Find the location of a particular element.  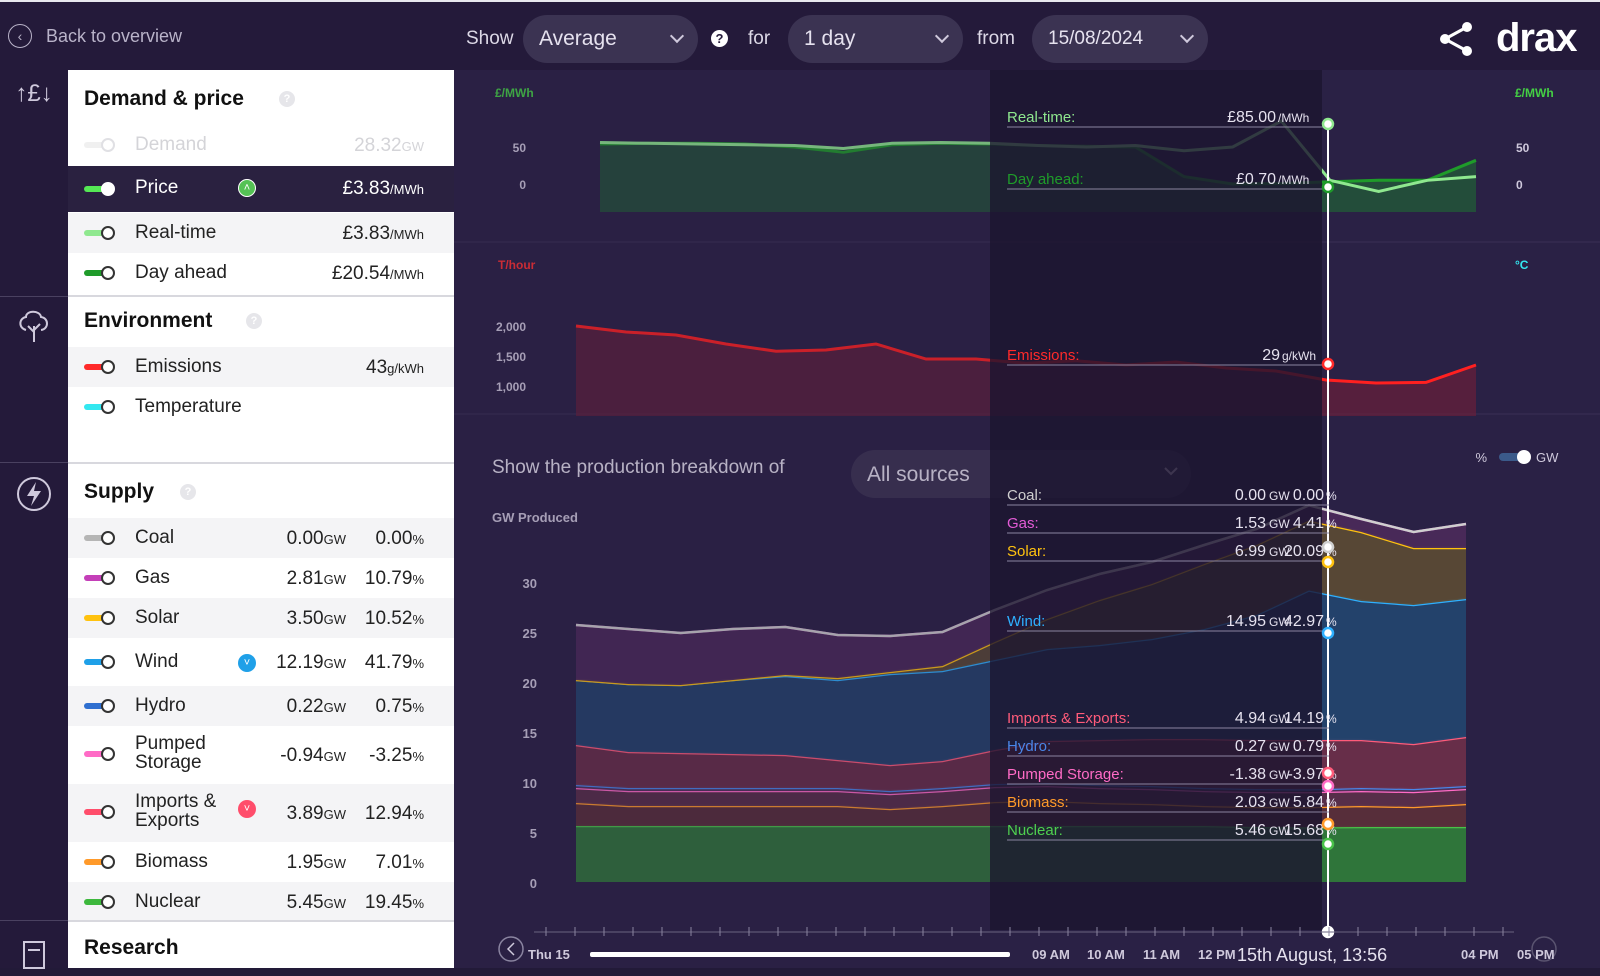

units-toggle-track is located at coordinates (1511, 457).